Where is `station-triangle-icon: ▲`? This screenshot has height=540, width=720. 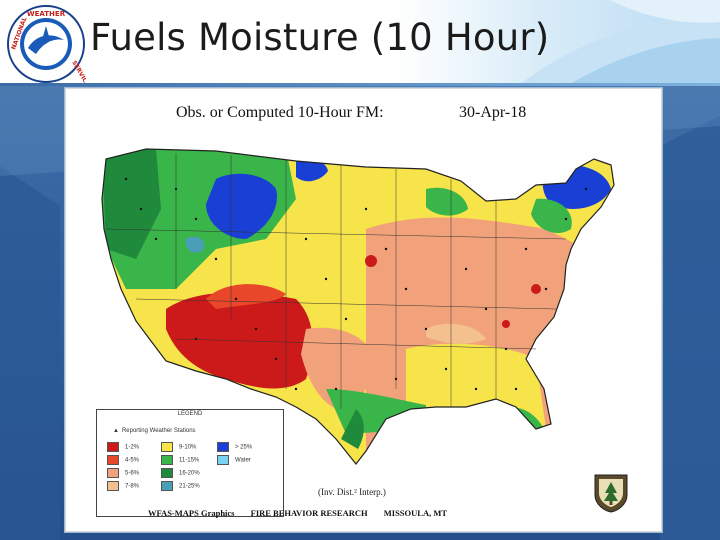 station-triangle-icon: ▲ is located at coordinates (116, 431).